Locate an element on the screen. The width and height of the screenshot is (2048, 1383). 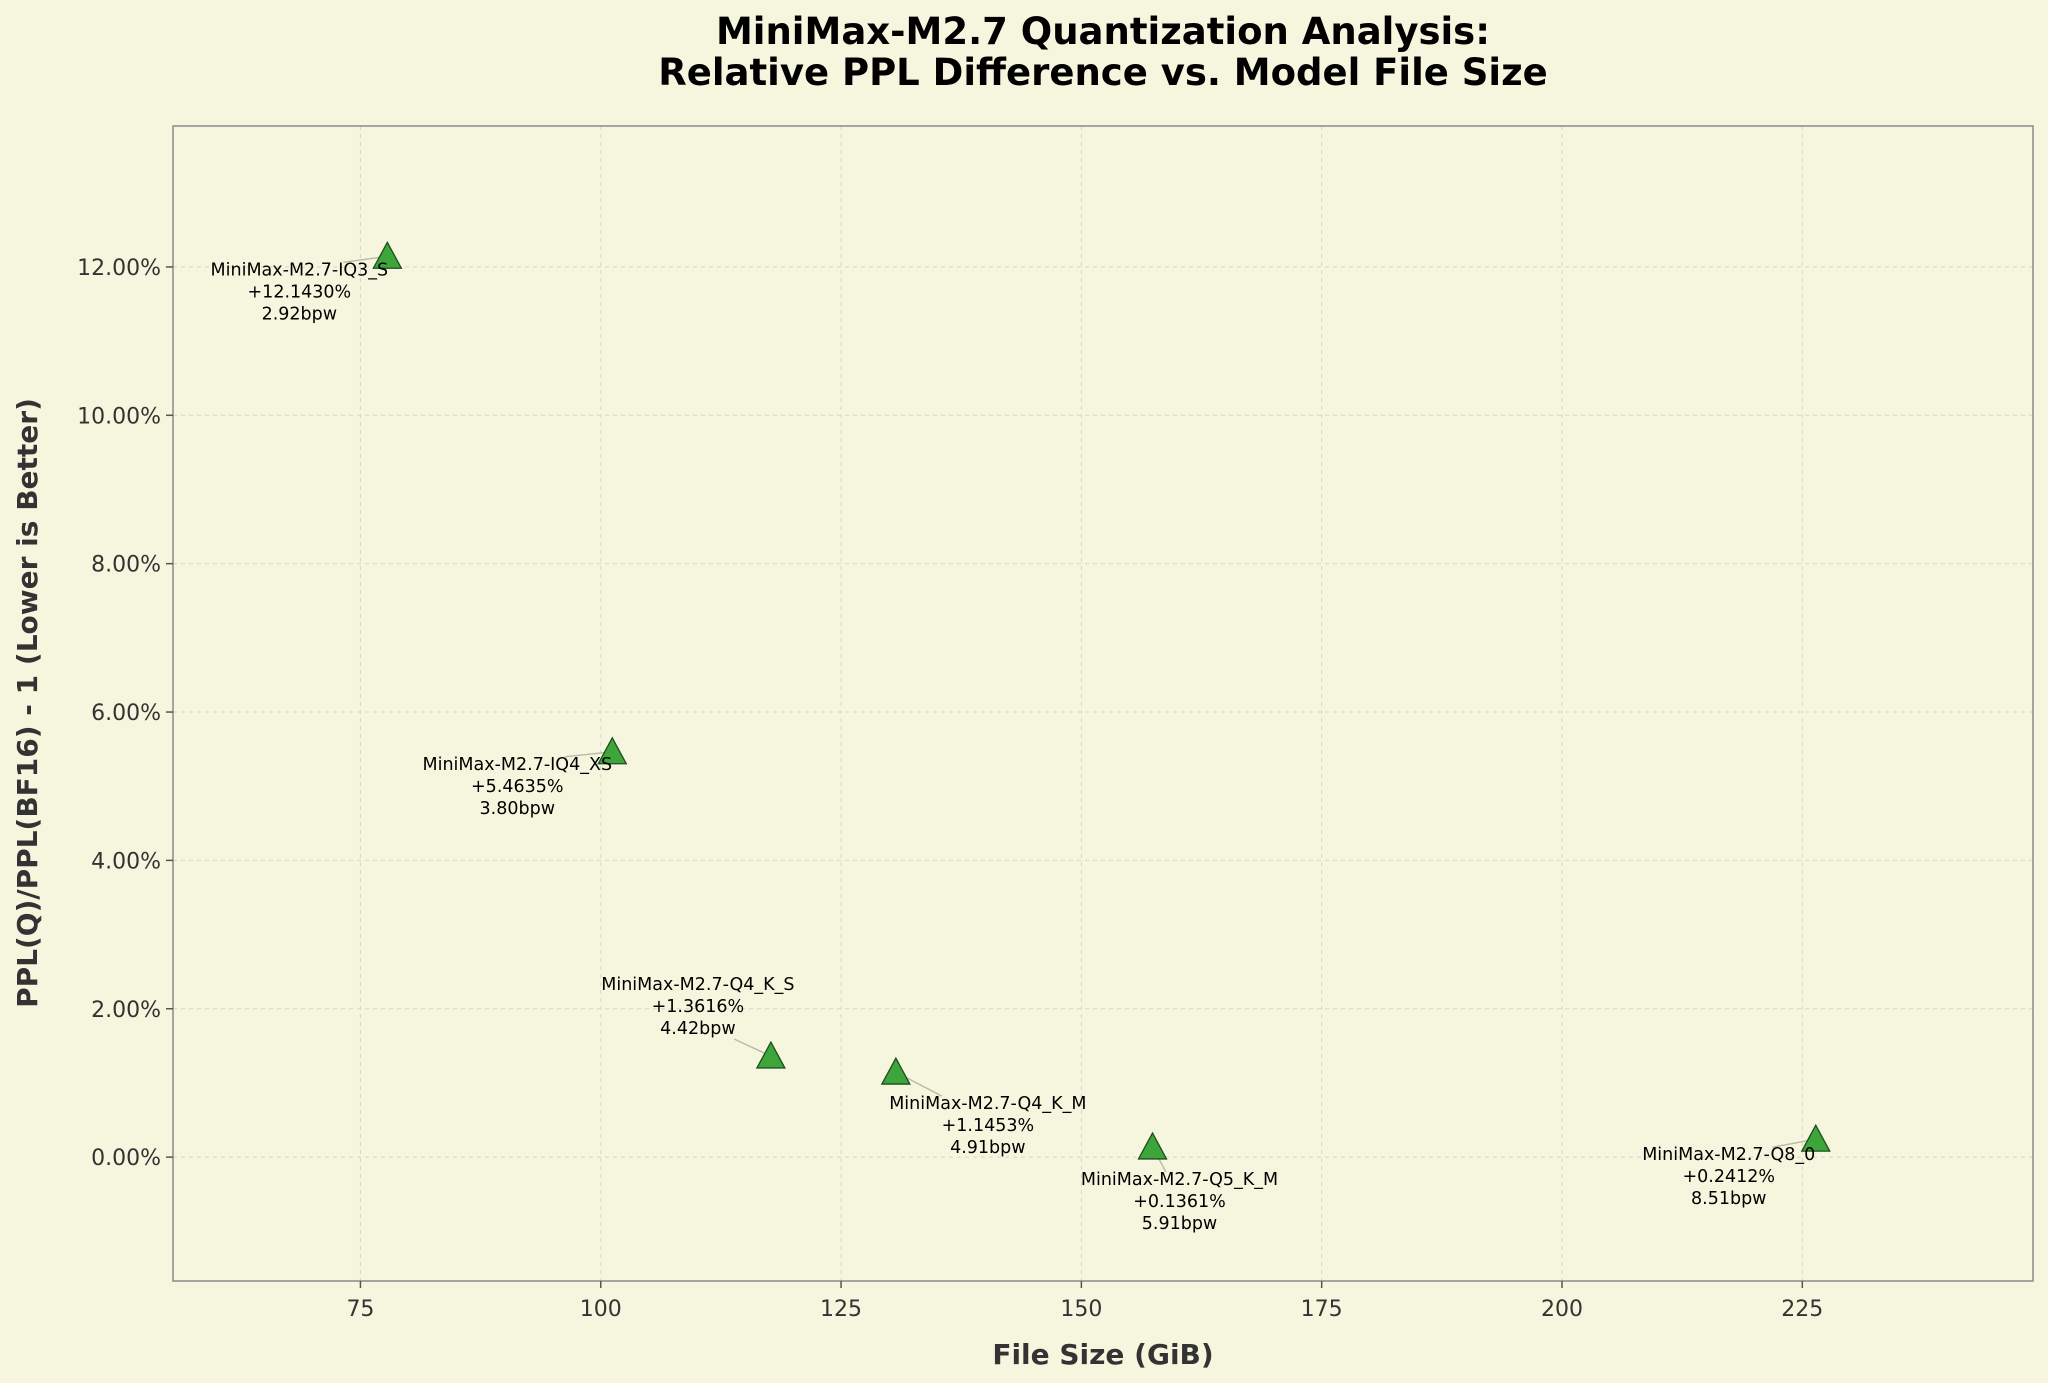
x-tick-label: 200 is located at coordinates (1562, 1309).